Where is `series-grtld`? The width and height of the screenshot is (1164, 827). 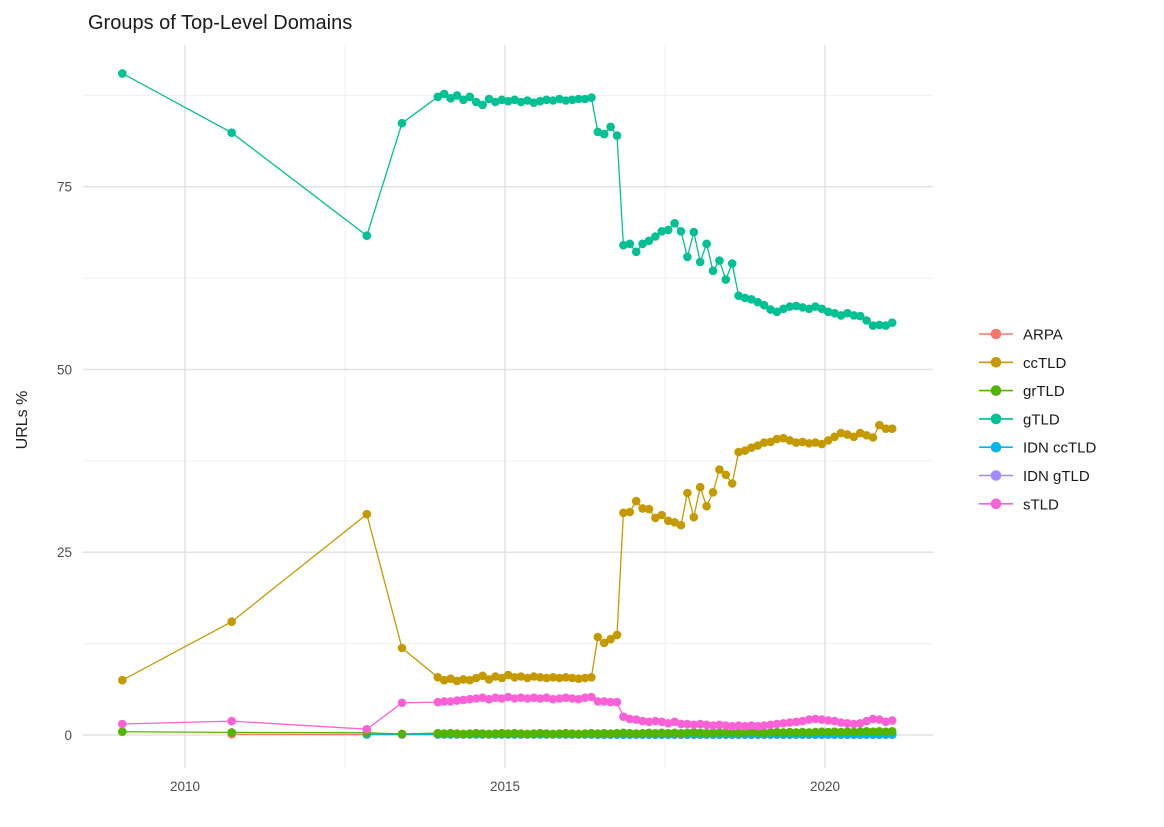 series-grtld is located at coordinates (507, 733).